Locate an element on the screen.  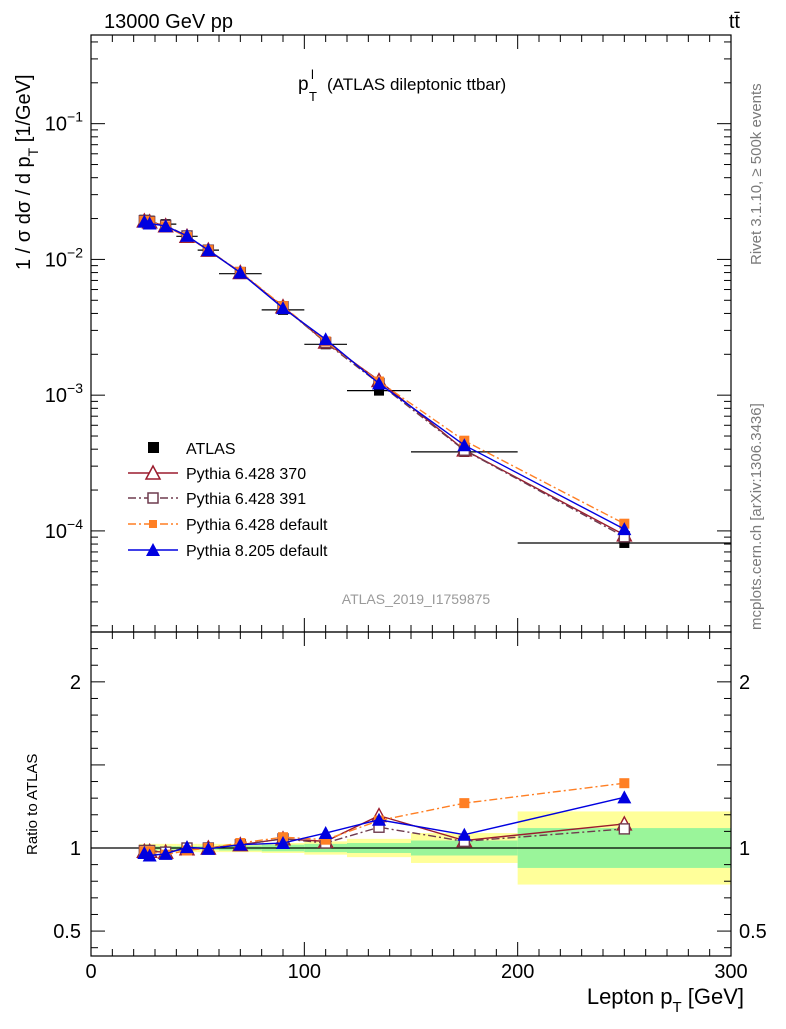
ratio-ytick-label-right-0: 2 is located at coordinates (744, 683).